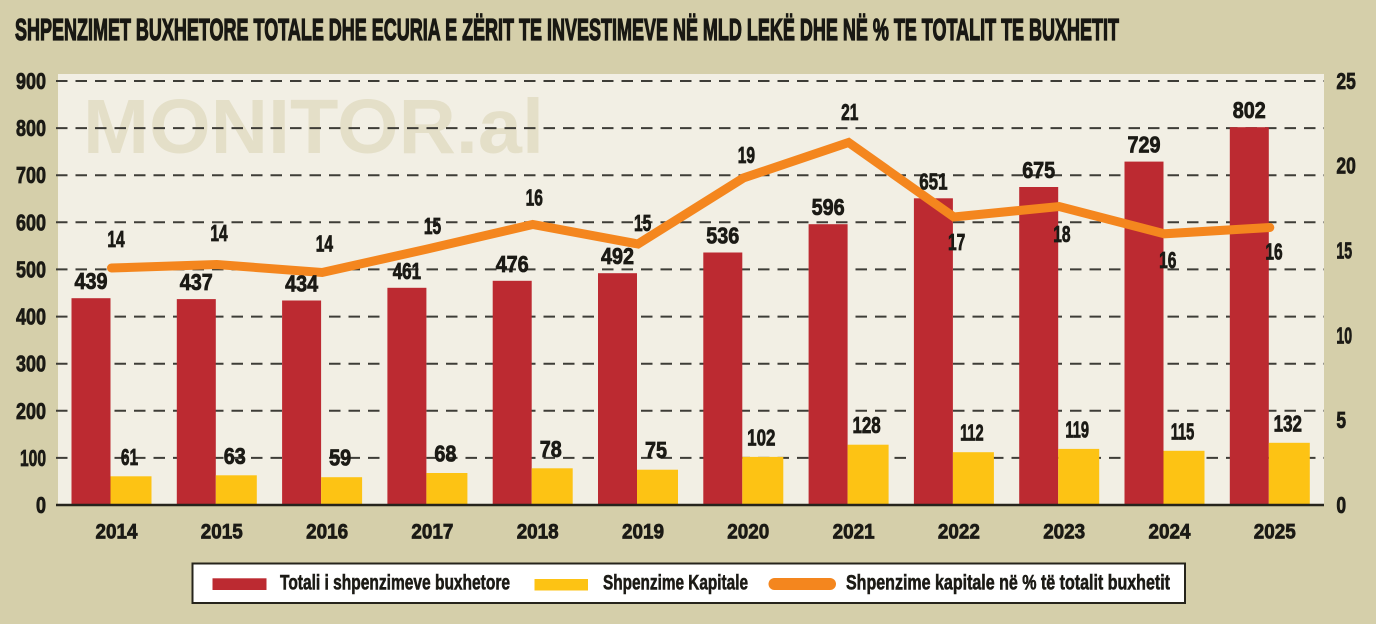 The image size is (1376, 624). What do you see at coordinates (1249, 110) in the screenshot?
I see `svg-text: 802` at bounding box center [1249, 110].